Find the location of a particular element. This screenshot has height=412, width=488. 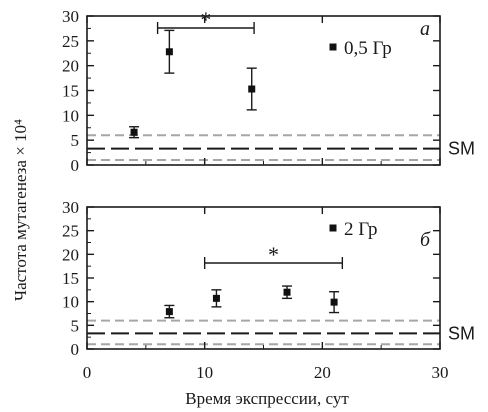

panel-letter: б is located at coordinates (425, 240).